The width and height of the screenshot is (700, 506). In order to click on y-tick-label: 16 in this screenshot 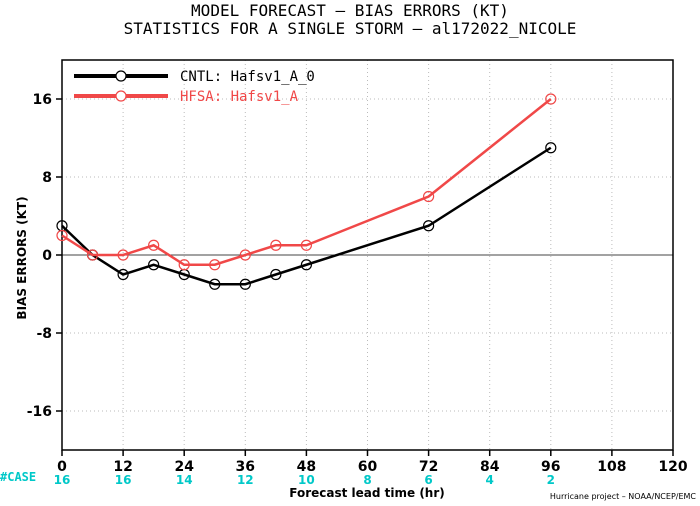, I will do `click(42, 100)`.